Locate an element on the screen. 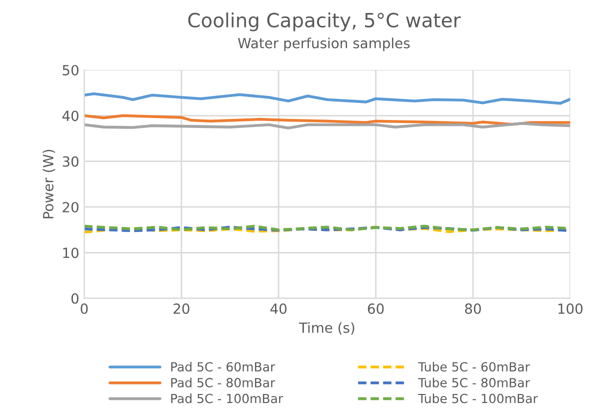  y-tick-label: 10 is located at coordinates (70, 253).